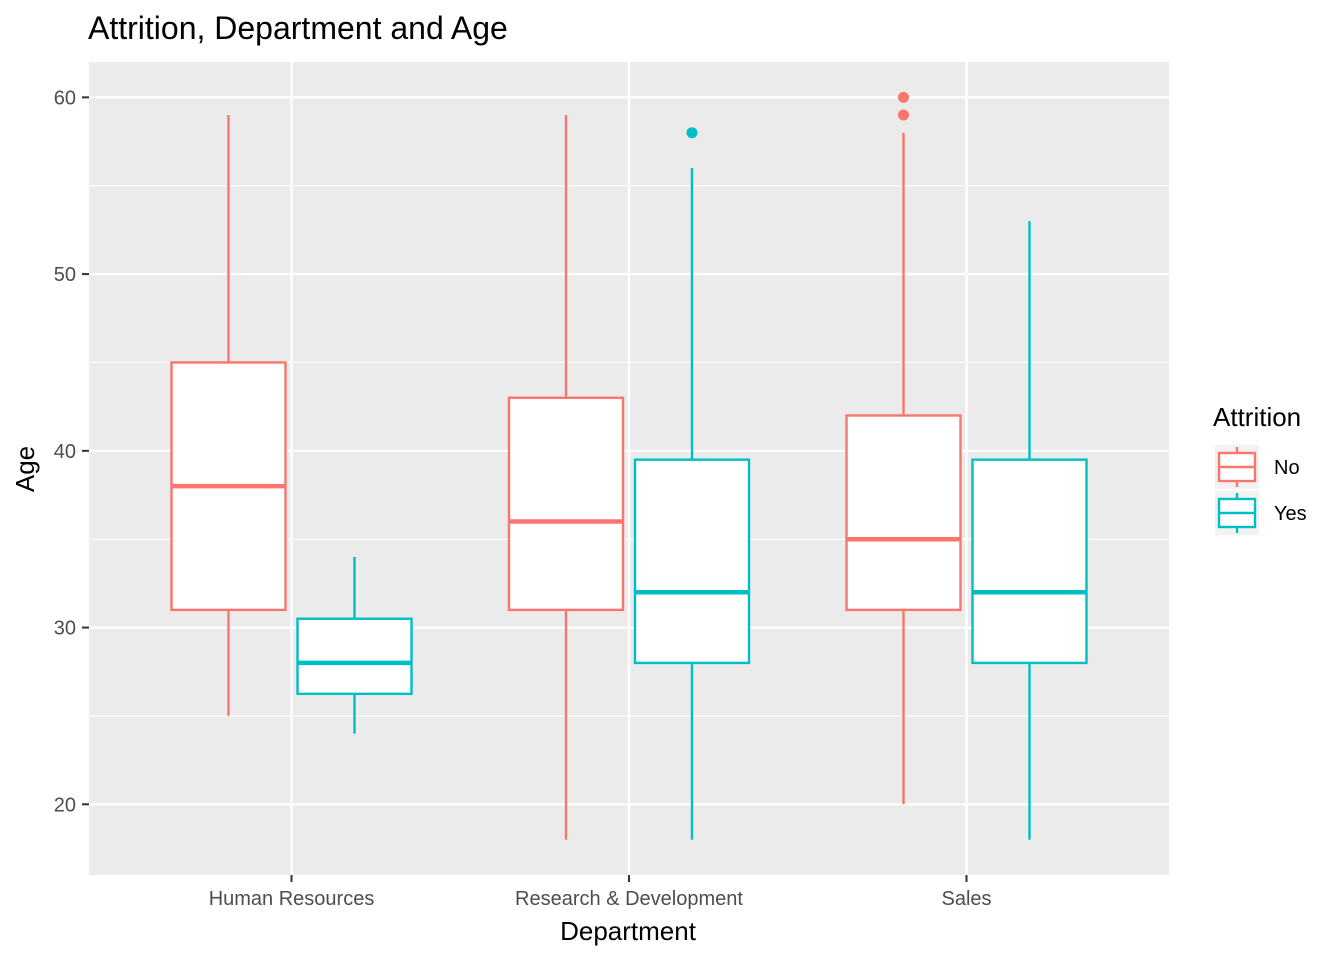 This screenshot has height=960, width=1344. Describe the element at coordinates (65, 98) in the screenshot. I see `y-tick-label: 60` at that location.